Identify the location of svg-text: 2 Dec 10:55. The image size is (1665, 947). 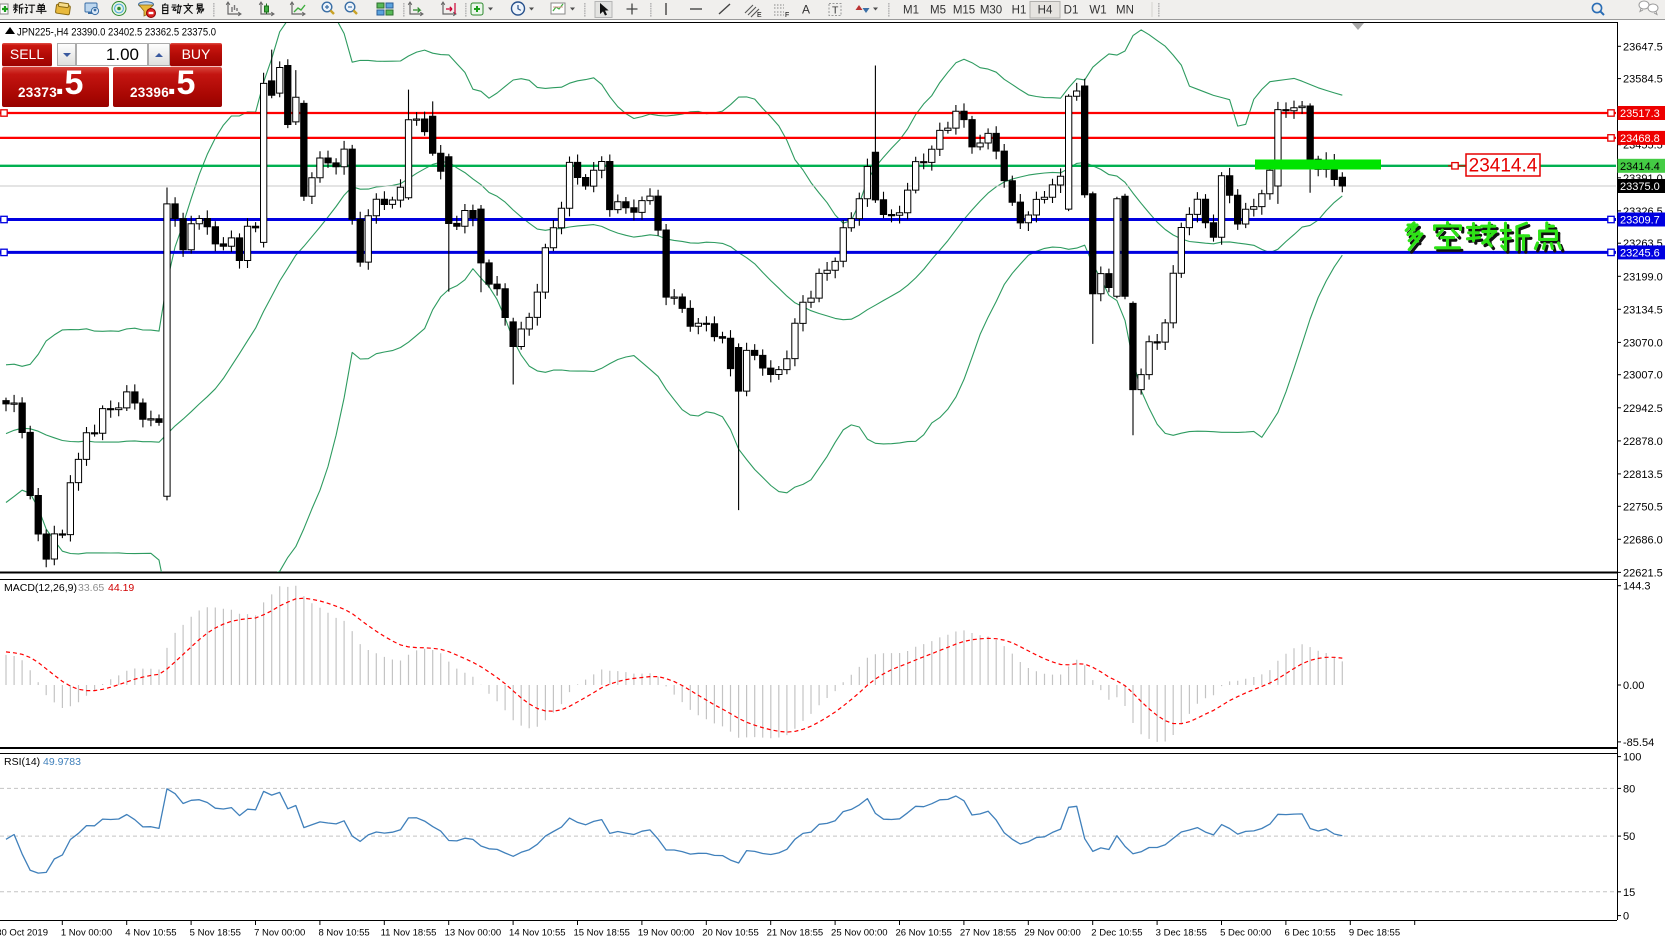
(1116, 933).